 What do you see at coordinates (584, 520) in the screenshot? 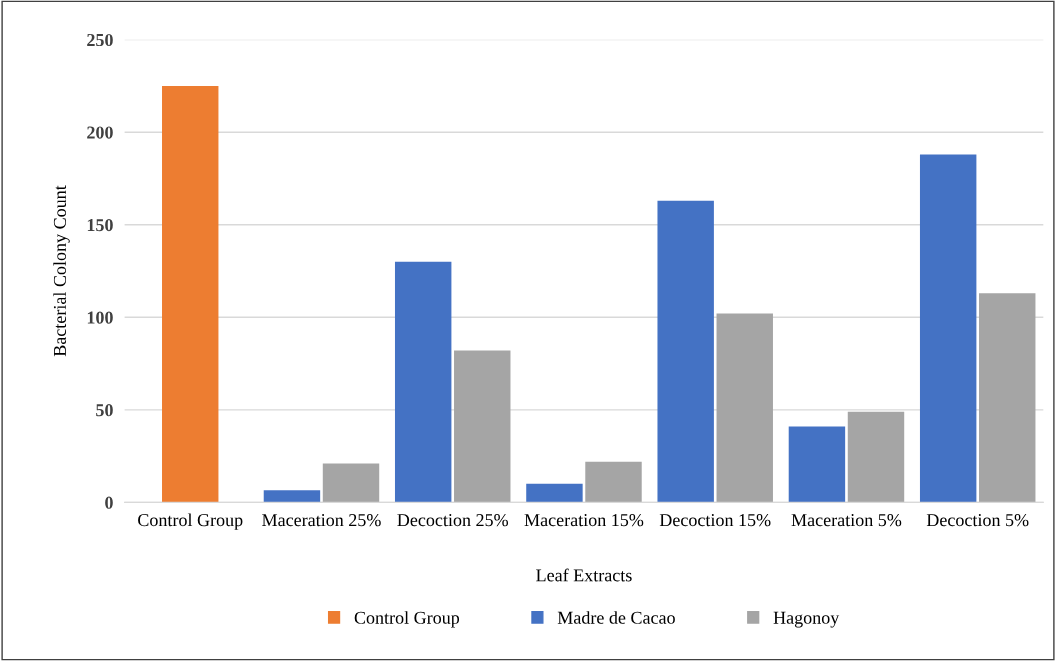
I see `x-tick-label: Maceration 15%` at bounding box center [584, 520].